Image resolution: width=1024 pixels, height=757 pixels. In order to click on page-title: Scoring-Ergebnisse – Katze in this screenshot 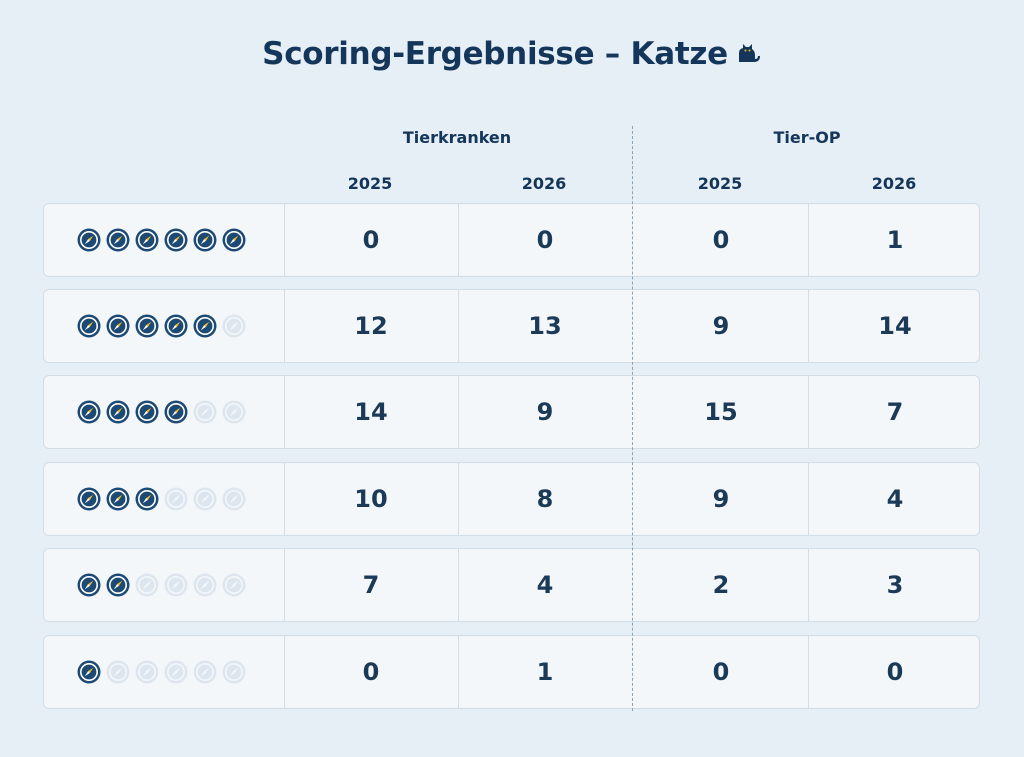, I will do `click(512, 55)`.